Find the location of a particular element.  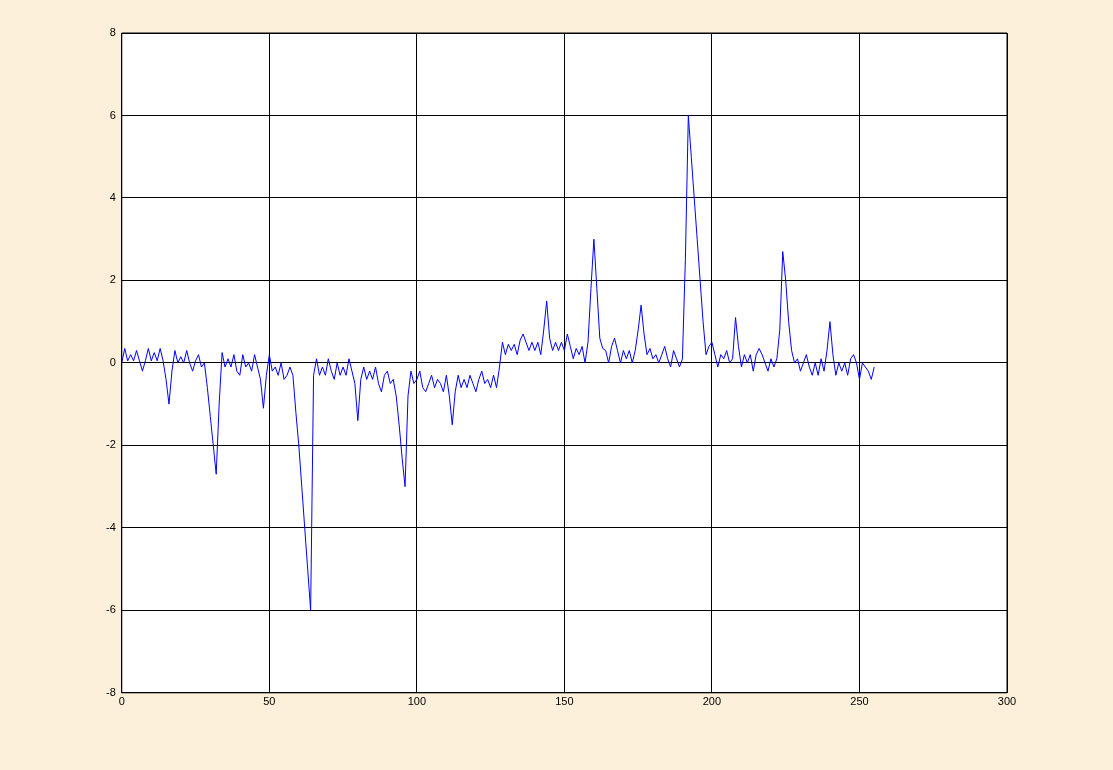

x-tick-label: 250 is located at coordinates (859, 701).